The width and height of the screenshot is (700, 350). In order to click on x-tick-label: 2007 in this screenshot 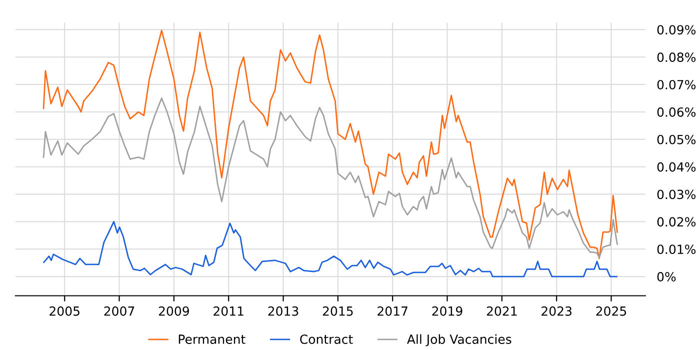, I will do `click(119, 311)`.